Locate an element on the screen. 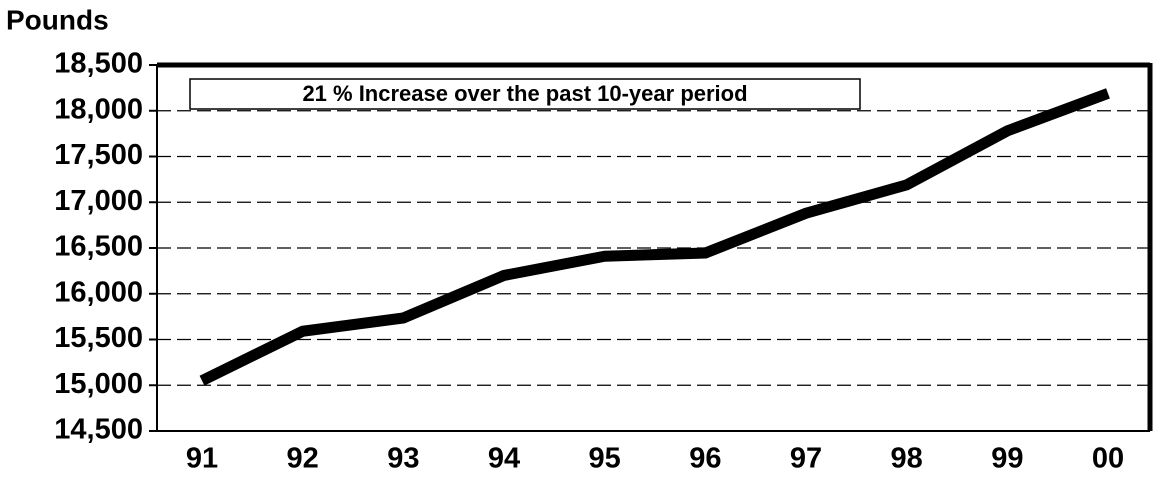 This screenshot has width=1154, height=479. y-tick-label: 14,500 is located at coordinates (98, 430).